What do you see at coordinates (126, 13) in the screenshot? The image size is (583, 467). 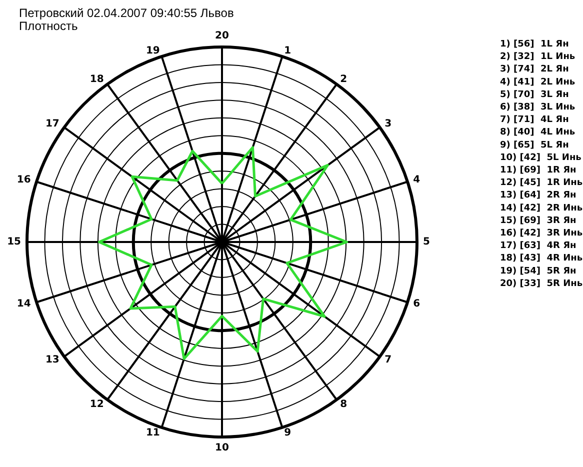 I see `chart-title: Петровский 02.04.2007 09:40:55 Львов` at bounding box center [126, 13].